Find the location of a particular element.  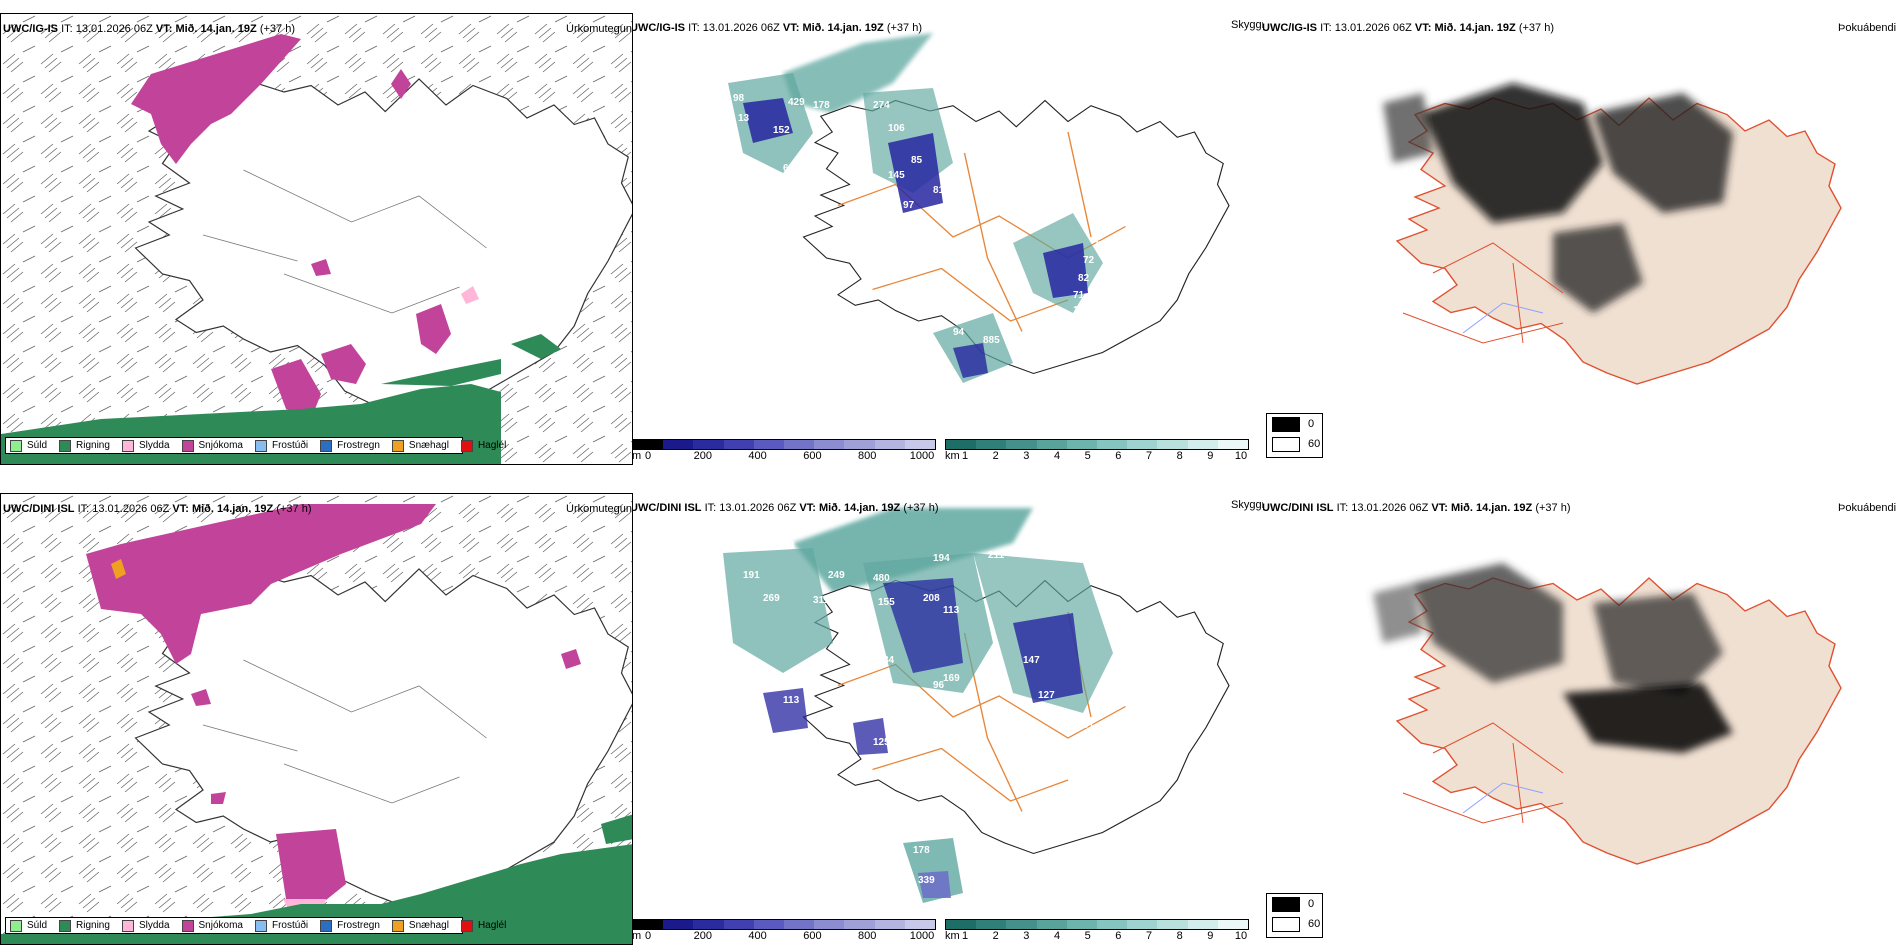

cloud-base-label: 193 is located at coordinates (786, 545).